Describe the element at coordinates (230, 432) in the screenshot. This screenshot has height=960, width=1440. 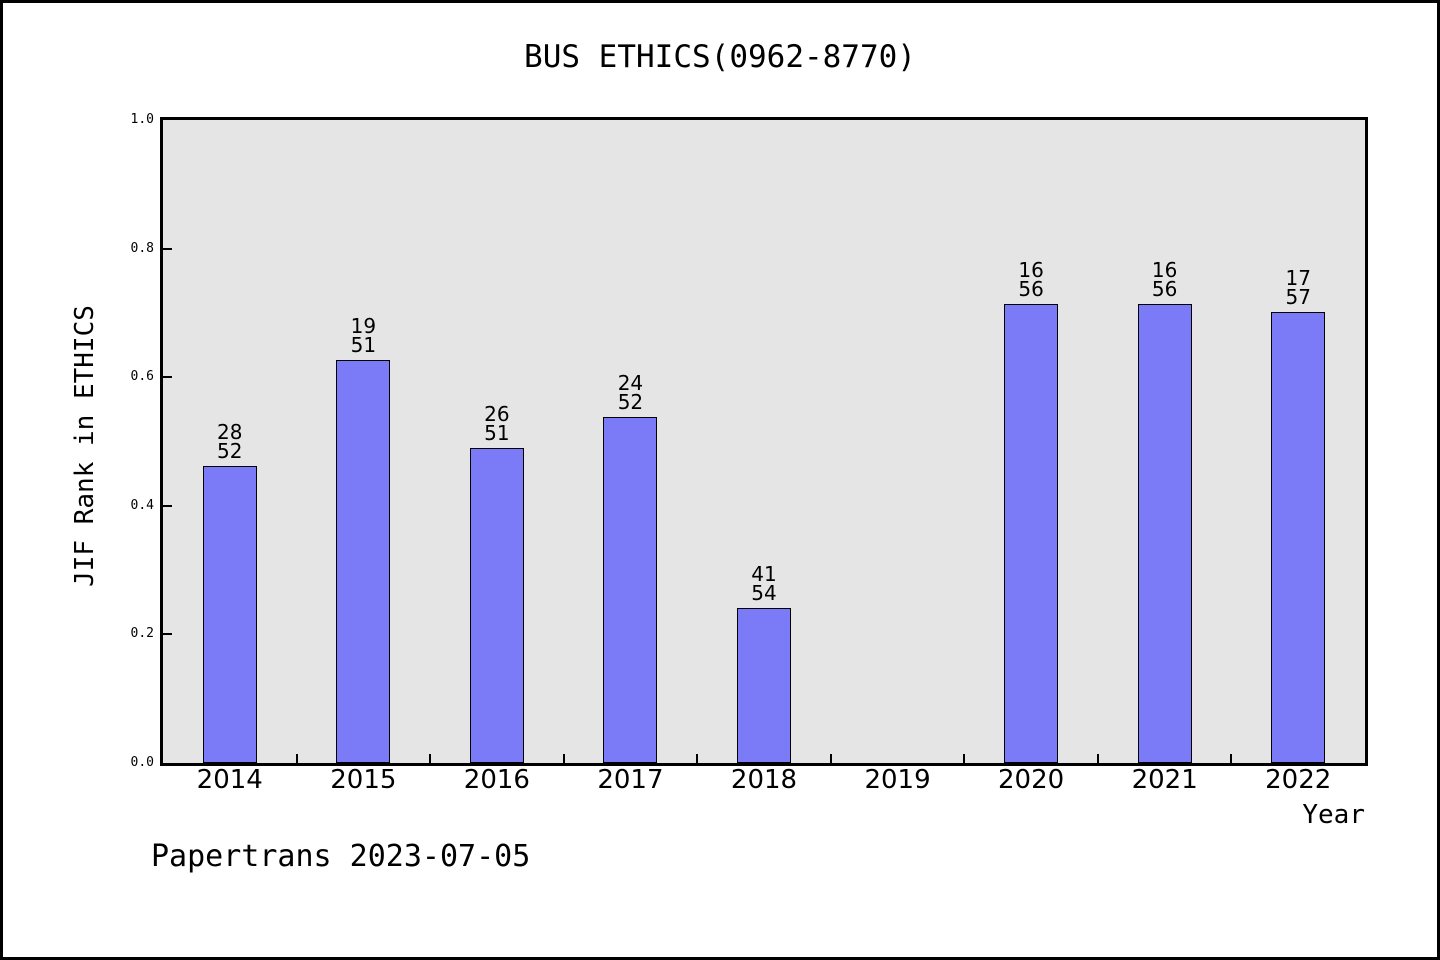
I see `bar-label-rank: 28` at that location.